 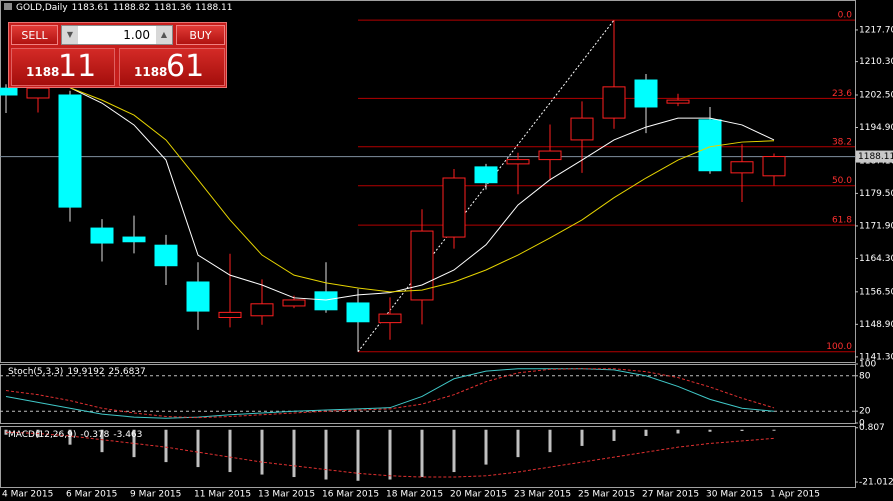 I want to click on sell-pips: 11, so click(x=77, y=66).